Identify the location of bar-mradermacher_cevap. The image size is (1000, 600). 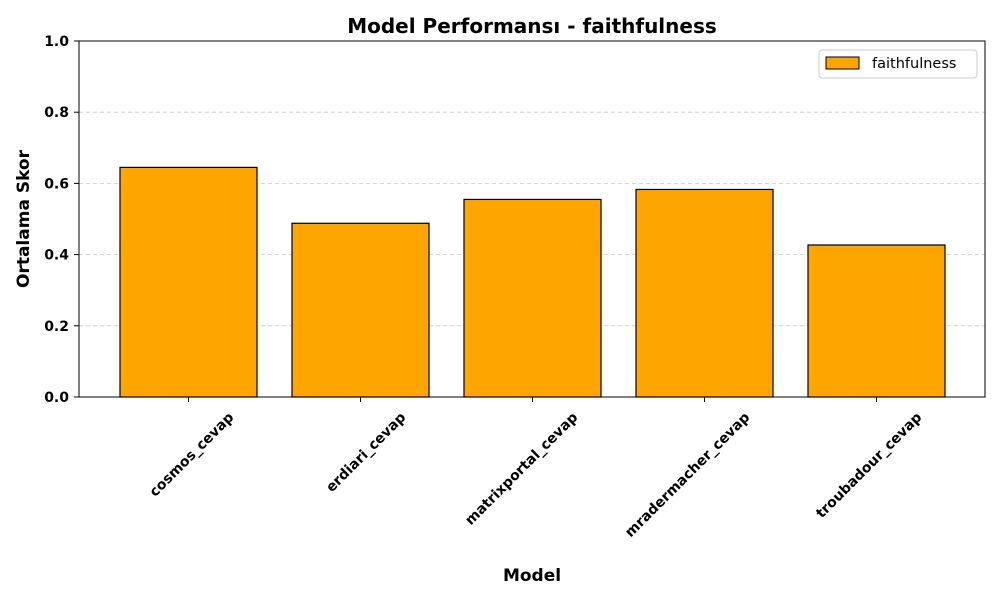
(704, 293).